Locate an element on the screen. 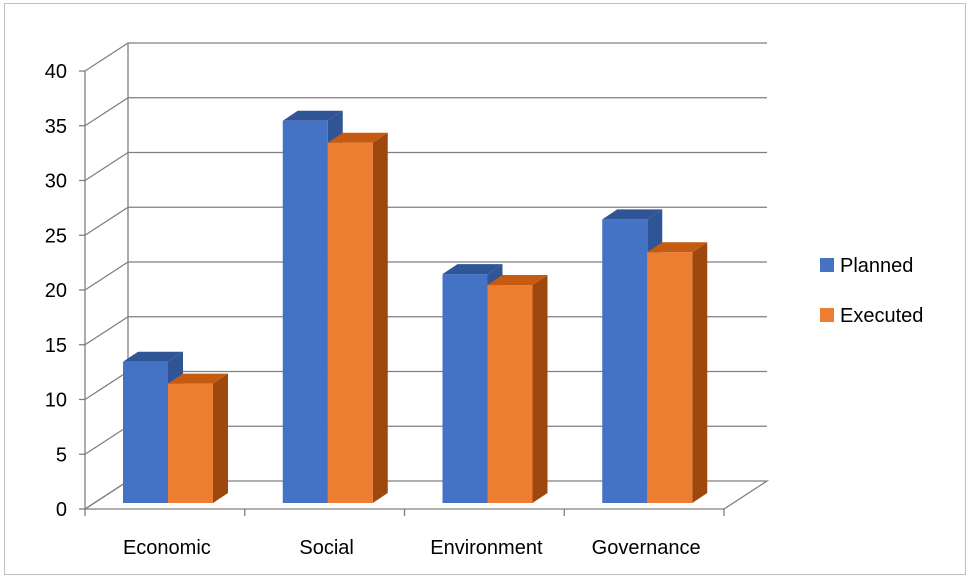 The width and height of the screenshot is (970, 578). y-tick-label: 30 is located at coordinates (56, 182).